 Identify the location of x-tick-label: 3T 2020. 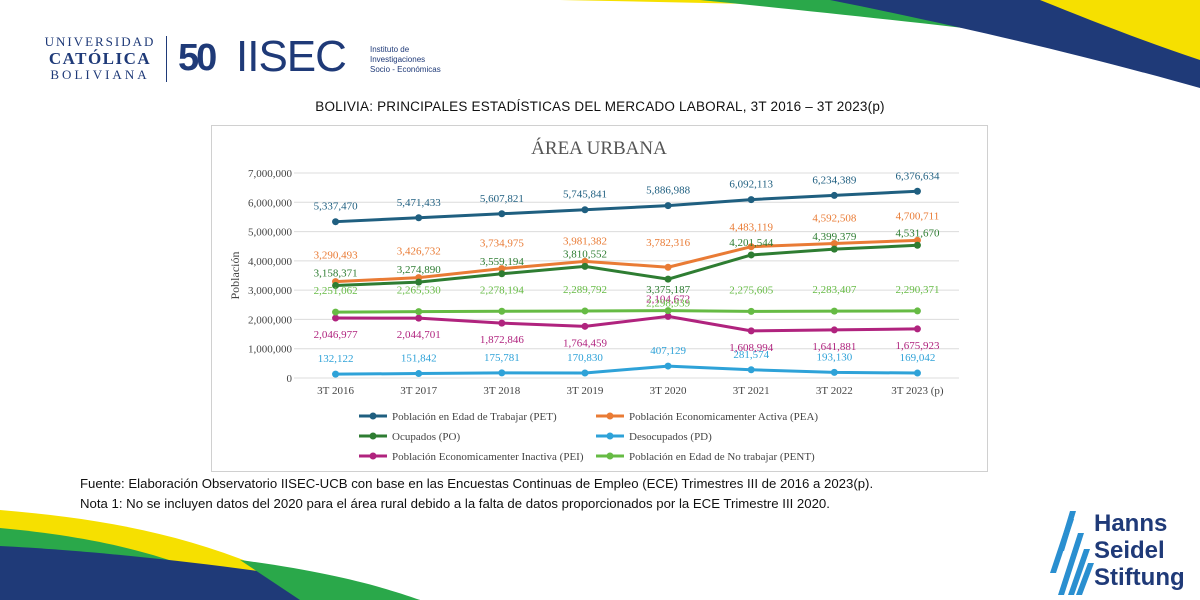
(668, 391).